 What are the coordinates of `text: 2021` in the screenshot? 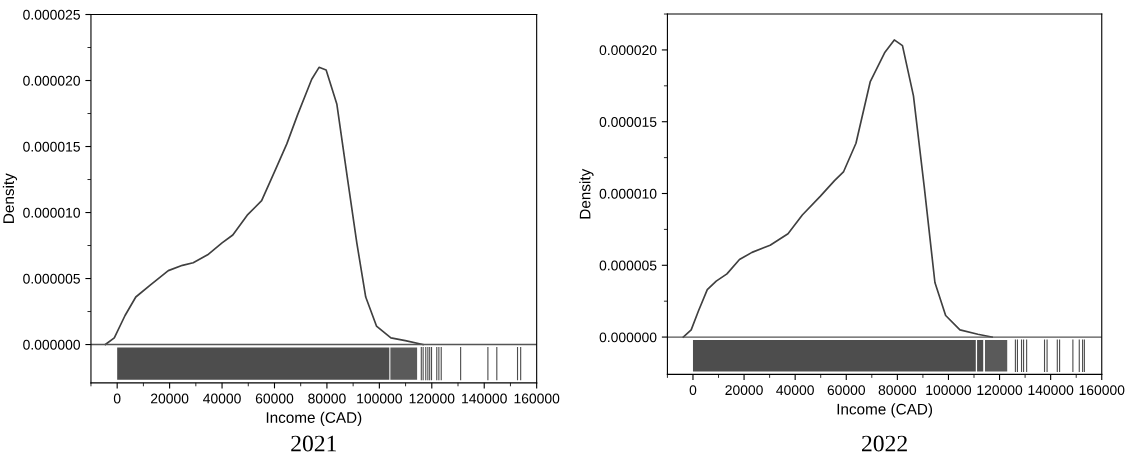 It's located at (314, 443).